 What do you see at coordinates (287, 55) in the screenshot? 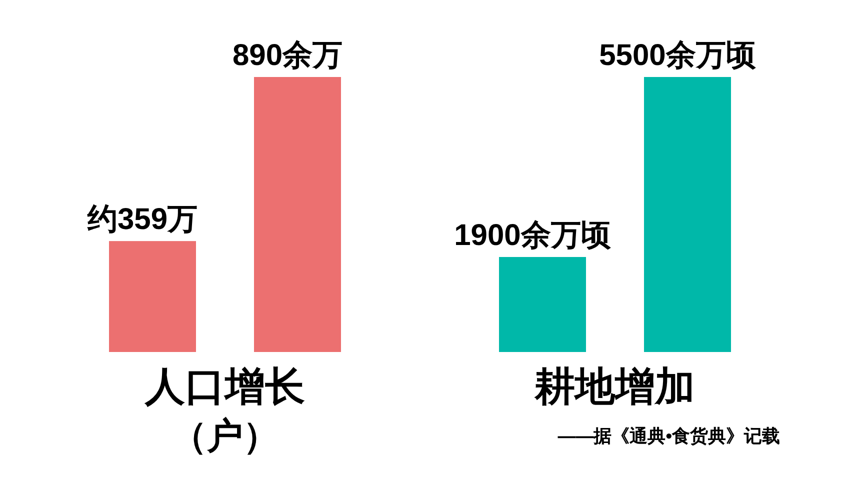
I see `data-label: 890余万` at bounding box center [287, 55].